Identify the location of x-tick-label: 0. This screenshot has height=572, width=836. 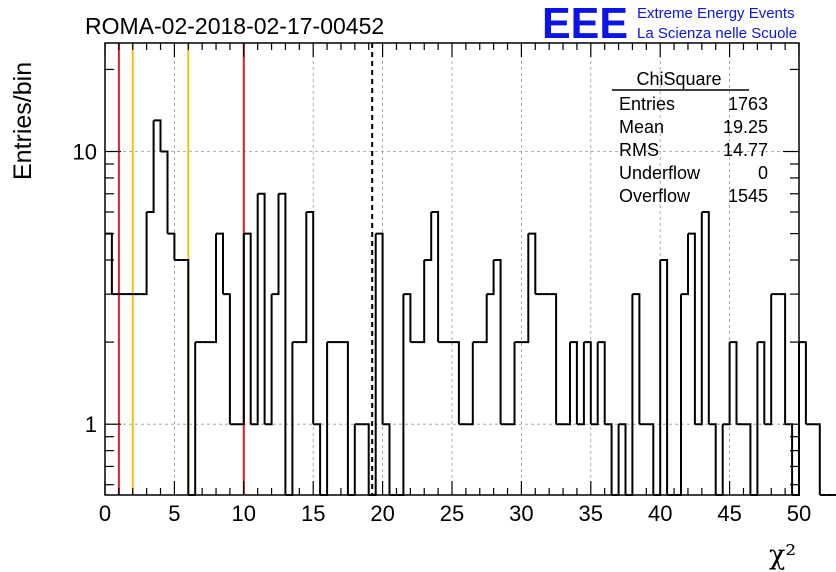
(105, 513).